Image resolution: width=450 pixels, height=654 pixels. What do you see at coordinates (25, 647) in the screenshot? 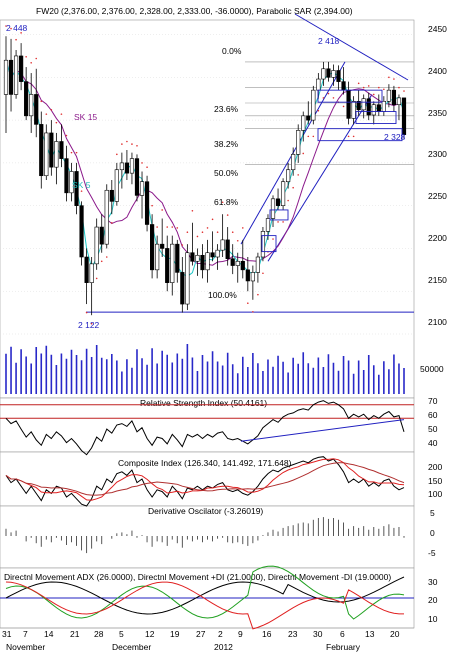
I see `svg-text: November` at bounding box center [25, 647].